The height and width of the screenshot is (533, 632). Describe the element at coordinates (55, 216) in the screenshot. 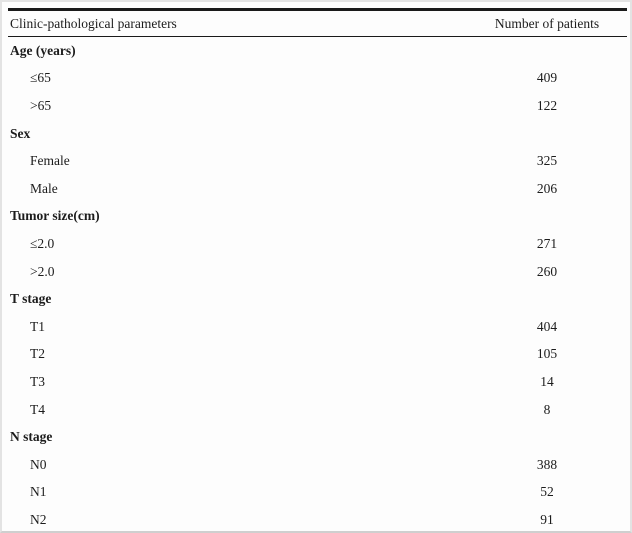

I see `row-label: Tumor size(cm)` at that location.